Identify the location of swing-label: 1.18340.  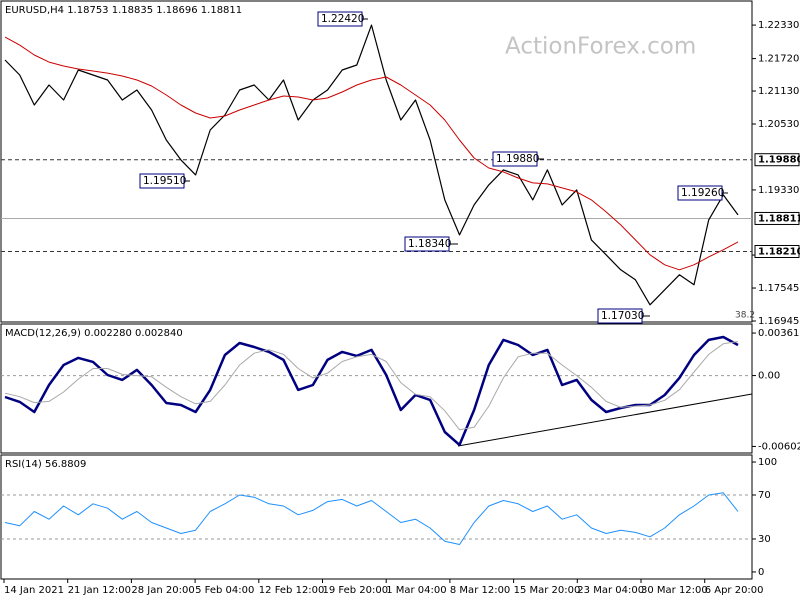
(429, 244).